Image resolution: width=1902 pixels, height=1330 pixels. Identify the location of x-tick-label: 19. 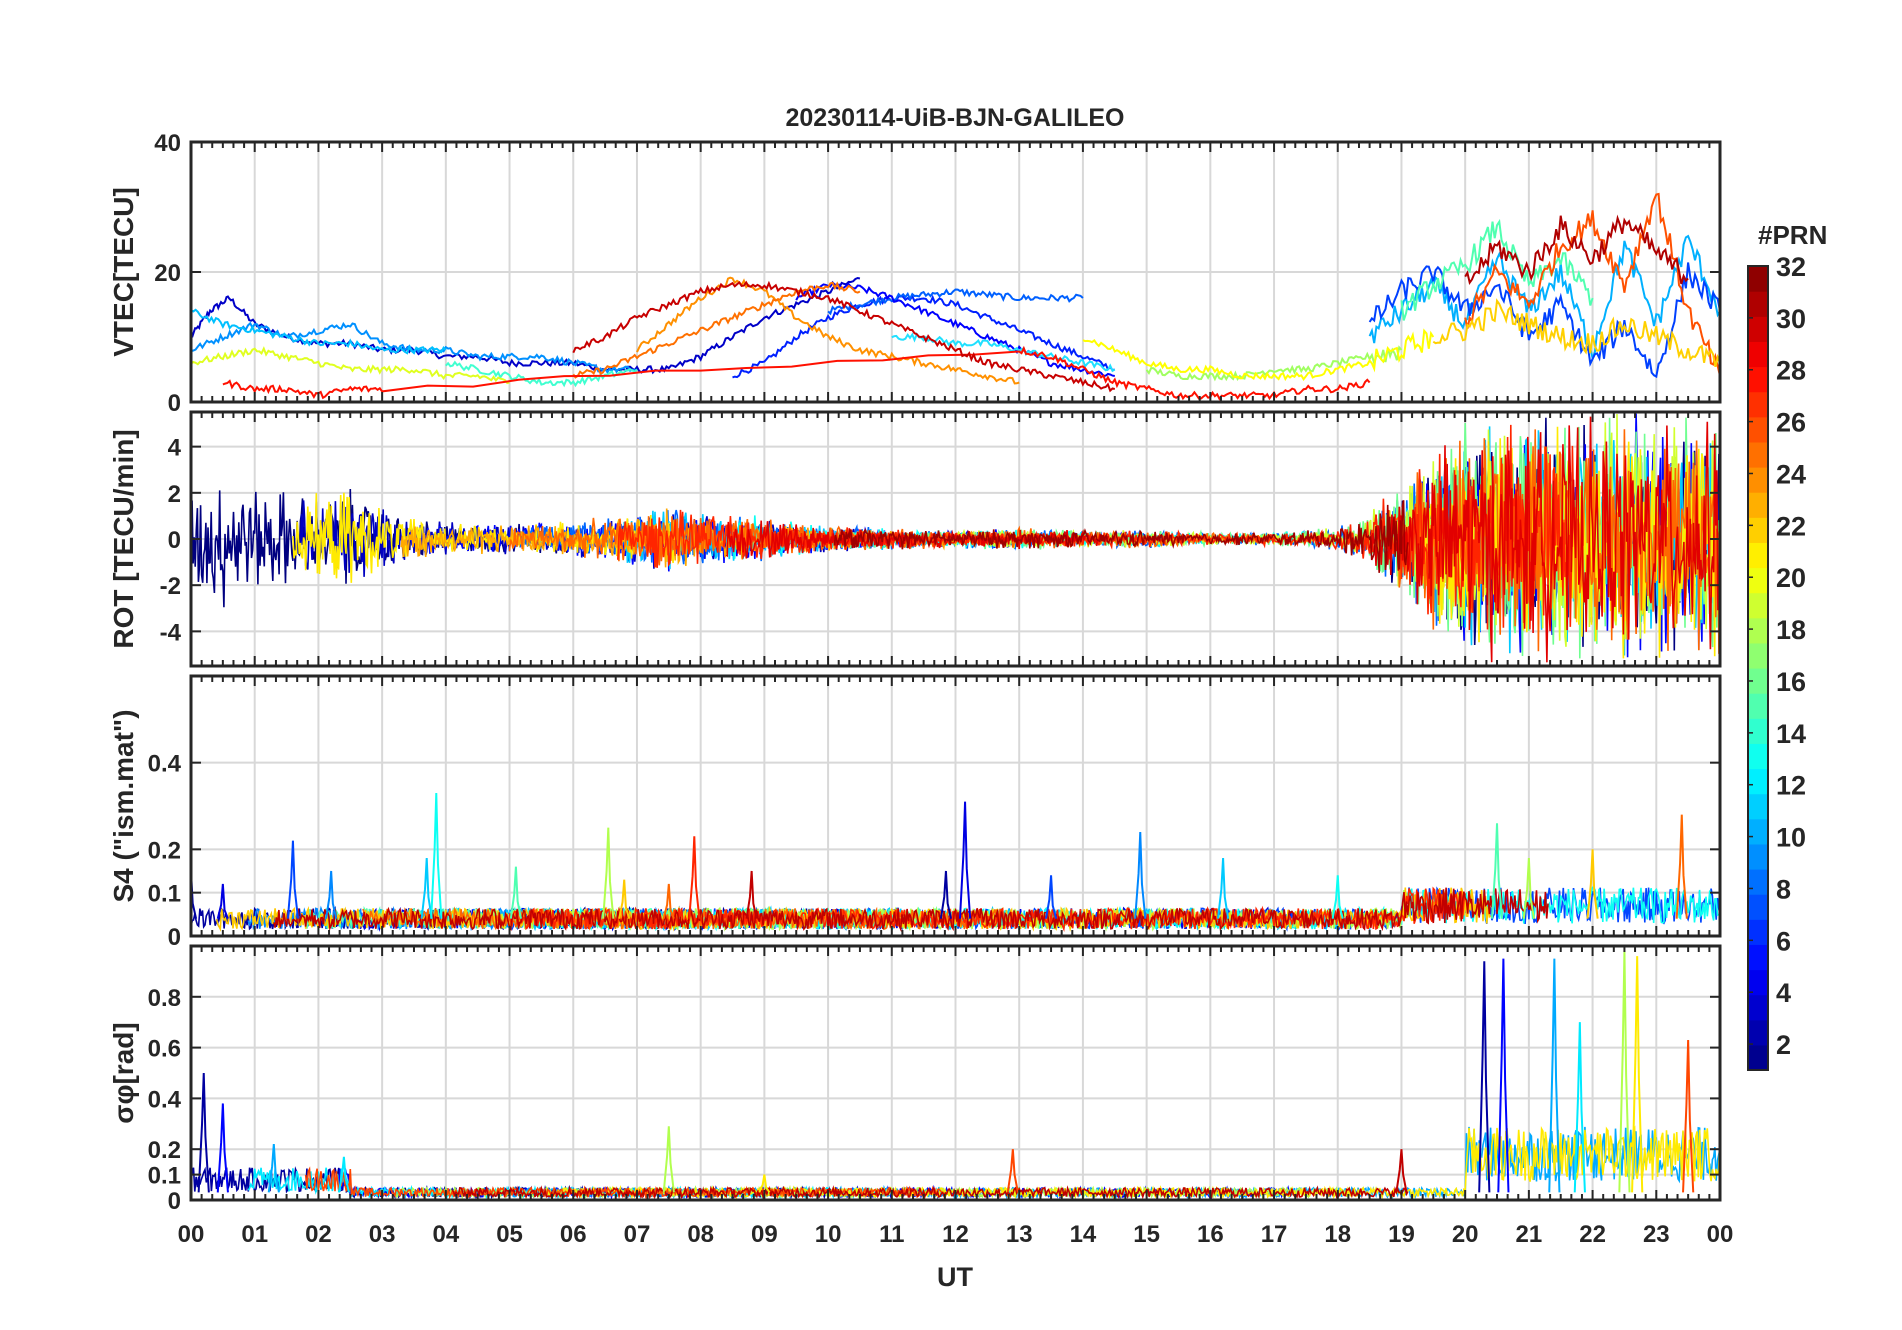
(1401, 1234).